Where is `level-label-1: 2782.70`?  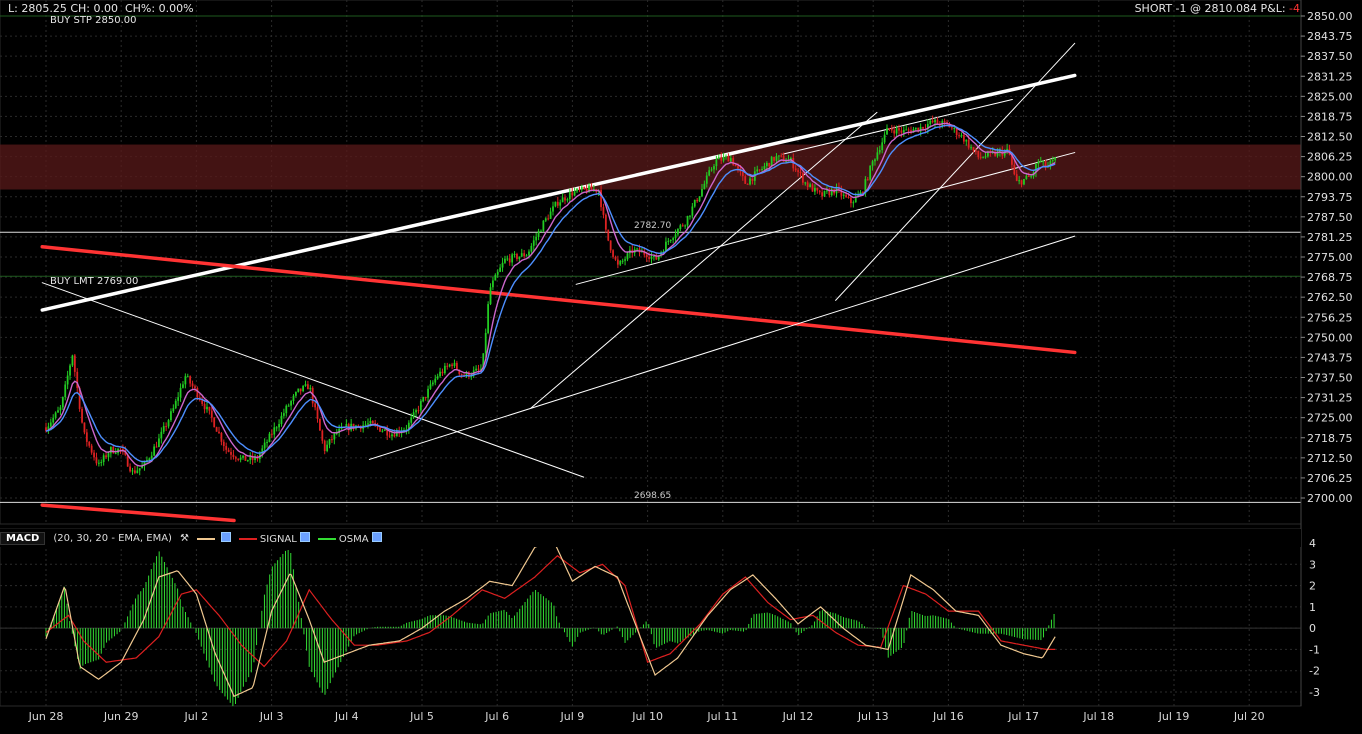
level-label-1: 2782.70 is located at coordinates (653, 226).